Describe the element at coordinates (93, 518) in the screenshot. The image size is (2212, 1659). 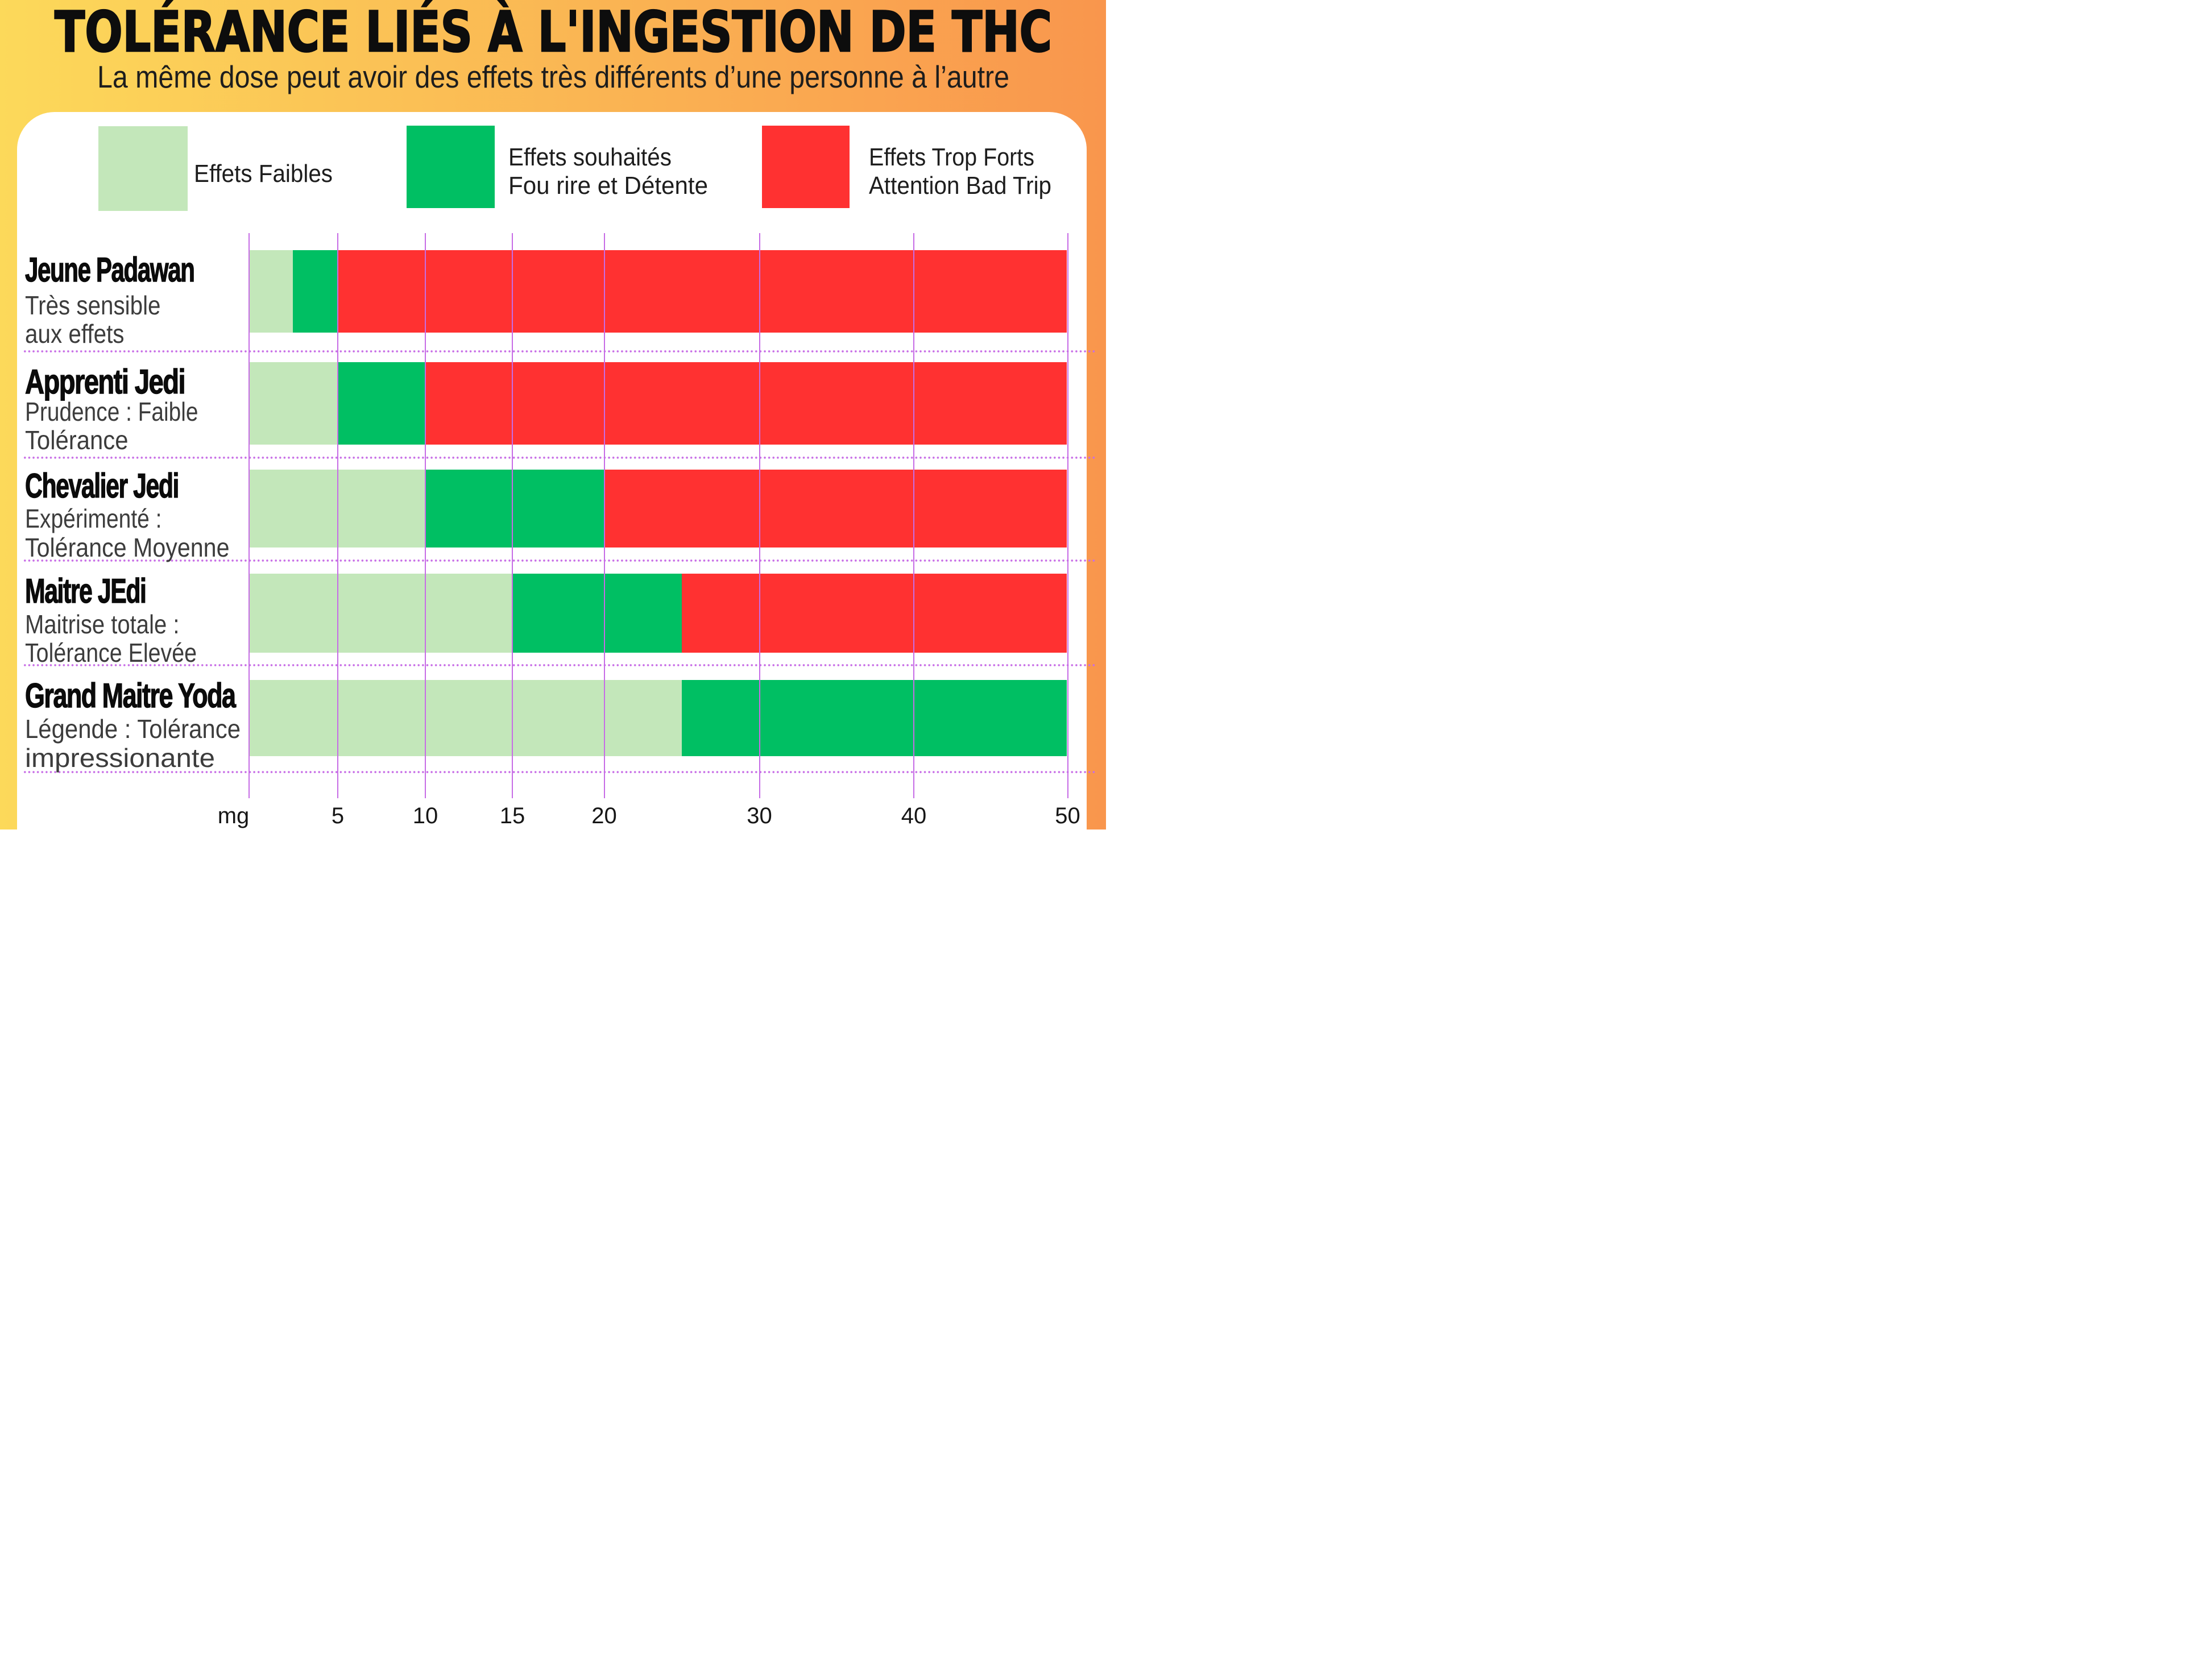
I see `row-description-text: Expérimenté :` at that location.